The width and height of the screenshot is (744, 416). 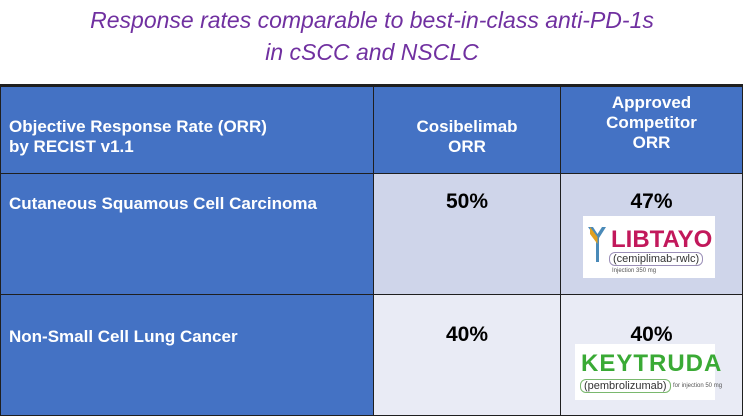 I want to click on libtayo-mark-icon, so click(x=597, y=244).